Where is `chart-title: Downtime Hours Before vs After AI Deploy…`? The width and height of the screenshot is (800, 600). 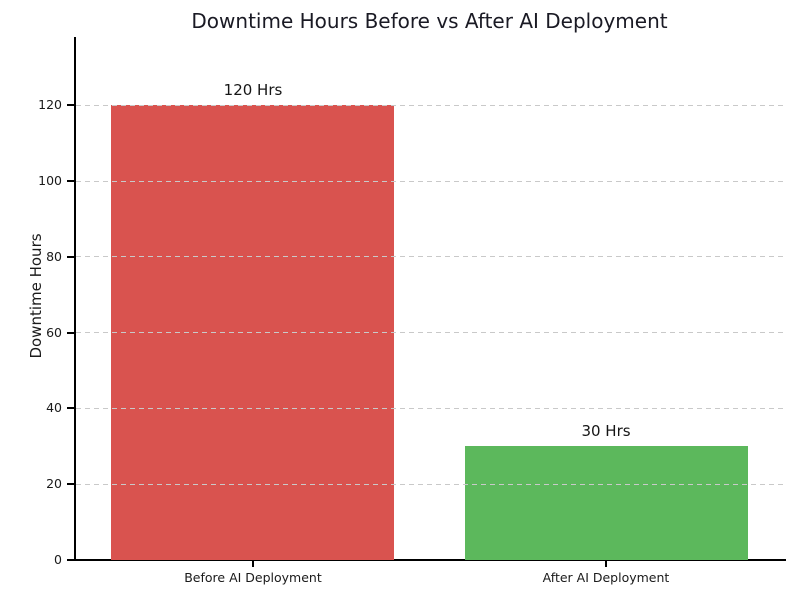 chart-title: Downtime Hours Before vs After AI Deploy… is located at coordinates (429, 21).